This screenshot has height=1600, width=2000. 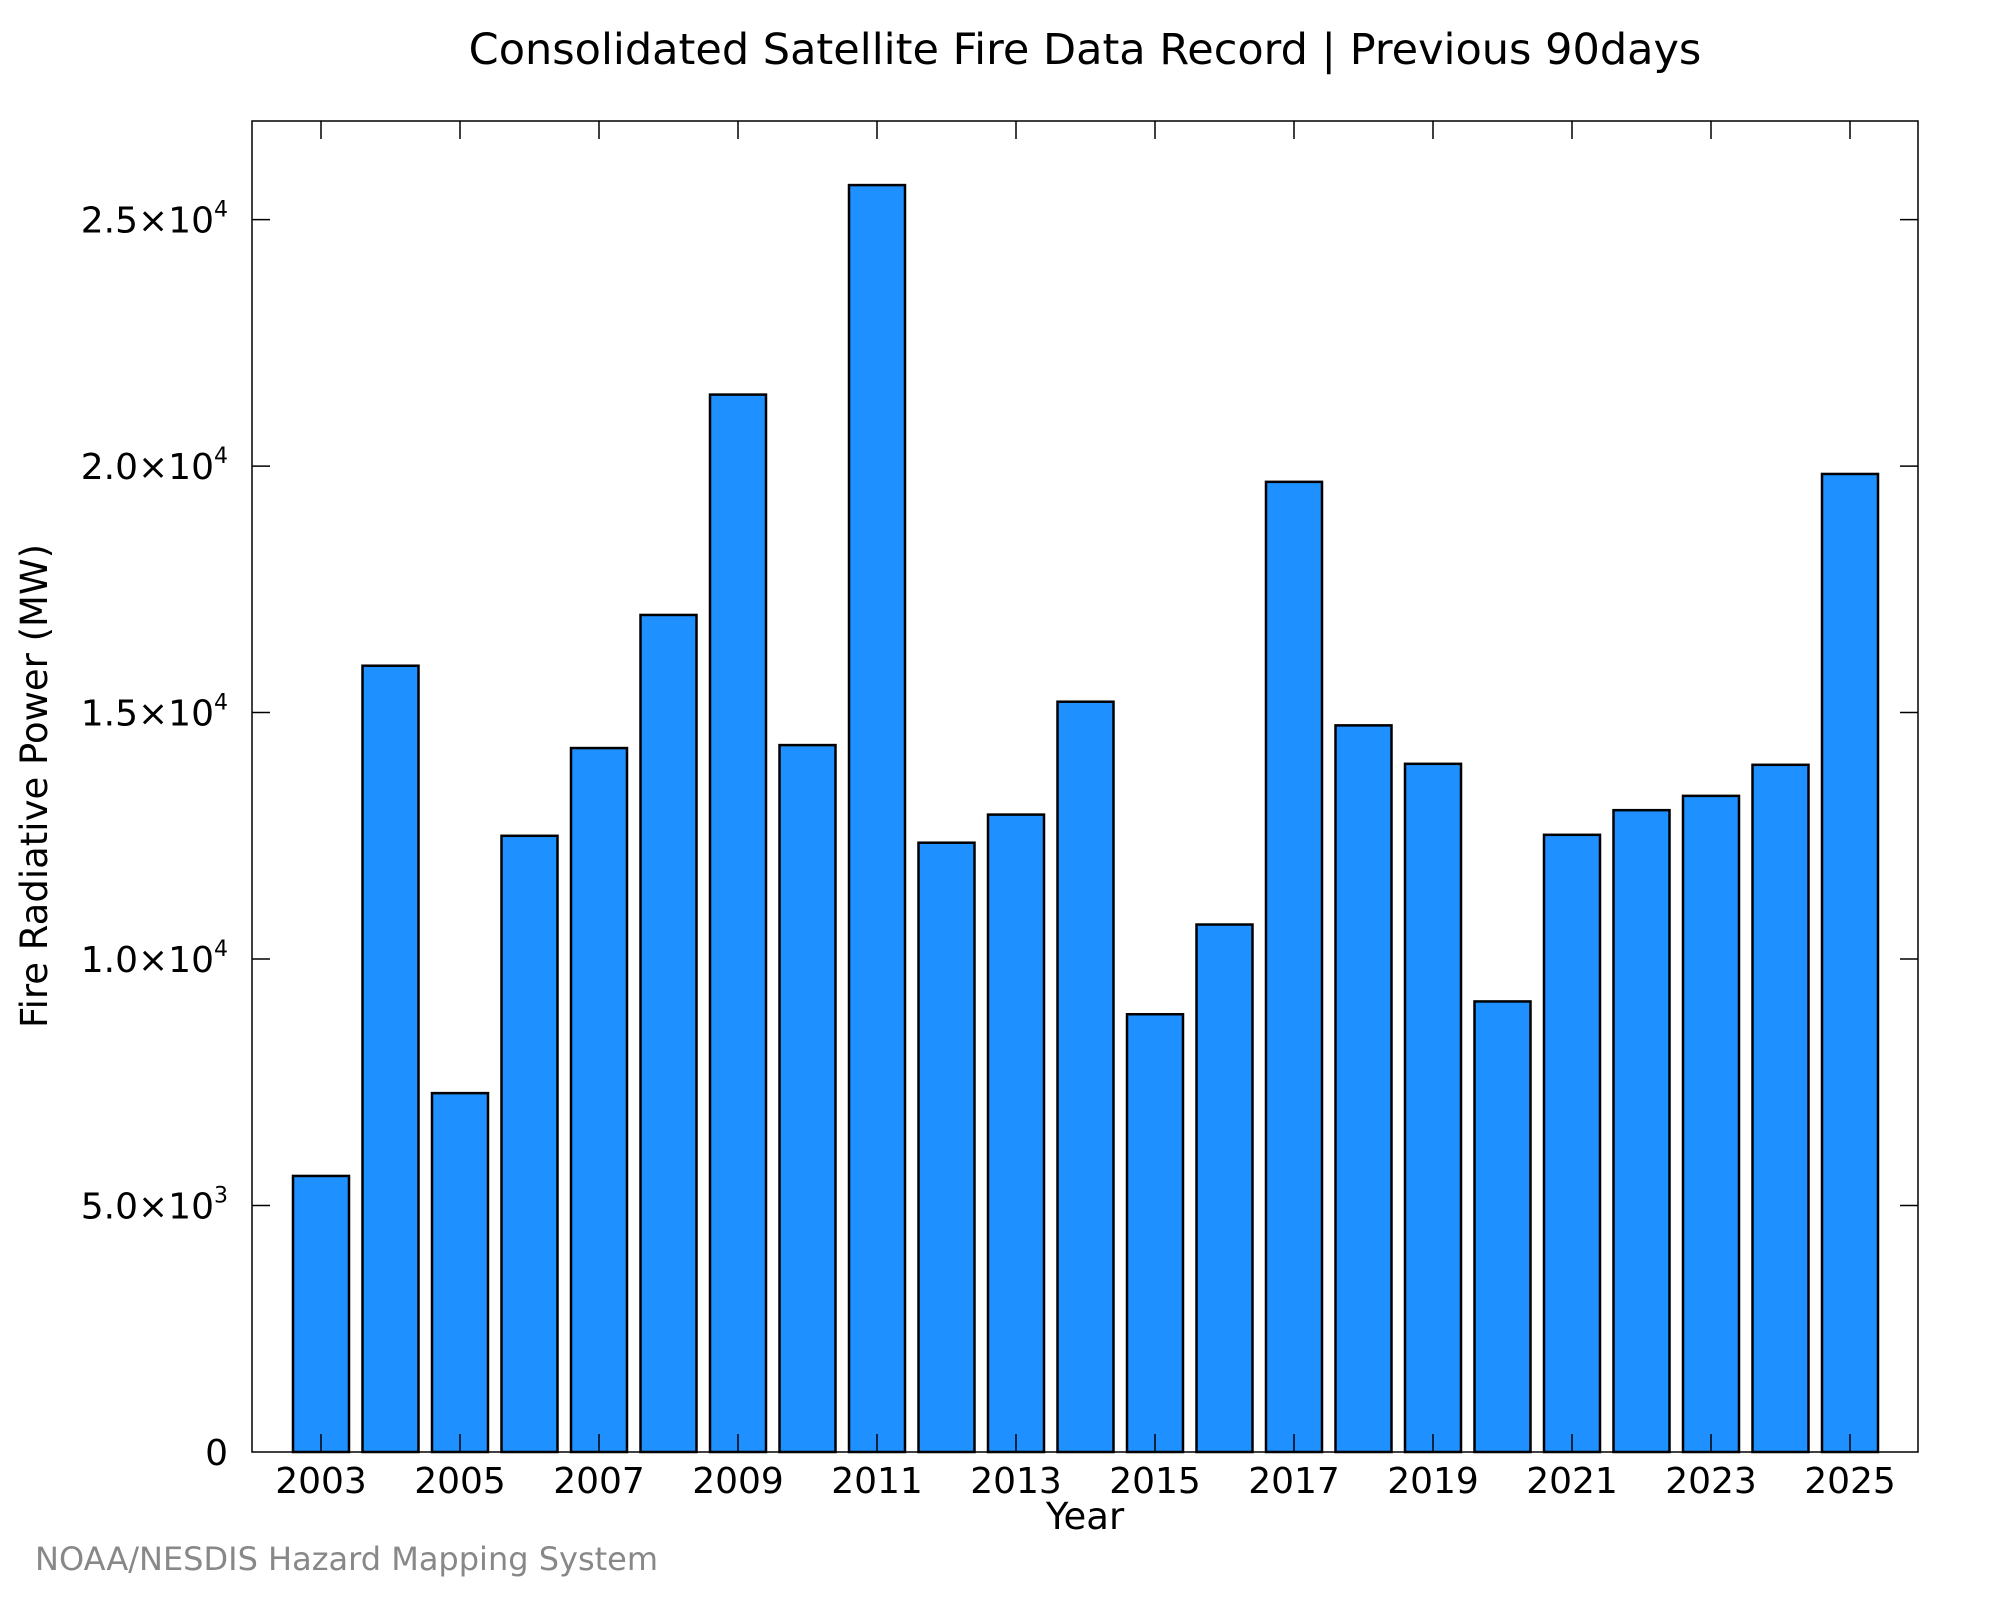 What do you see at coordinates (668, 1033) in the screenshot?
I see `bar-2008` at bounding box center [668, 1033].